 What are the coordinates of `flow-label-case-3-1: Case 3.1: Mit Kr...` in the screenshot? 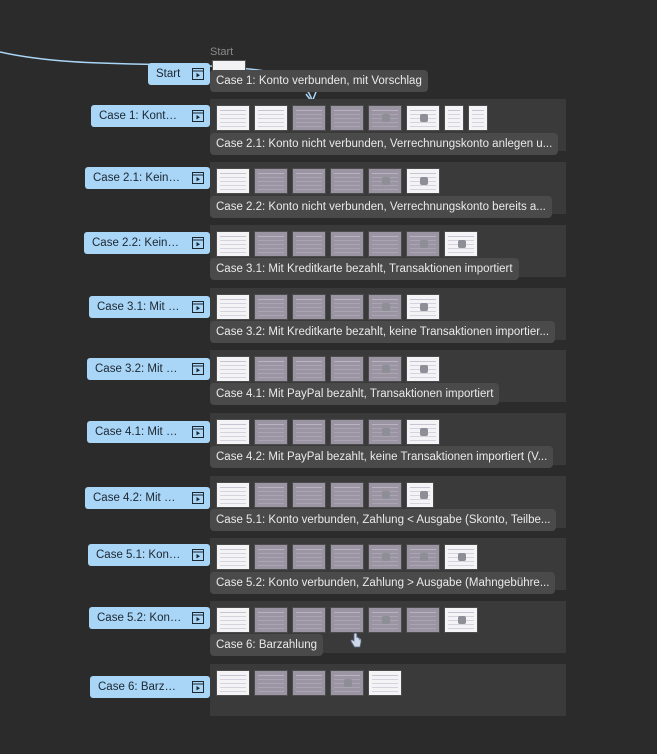 It's located at (149, 307).